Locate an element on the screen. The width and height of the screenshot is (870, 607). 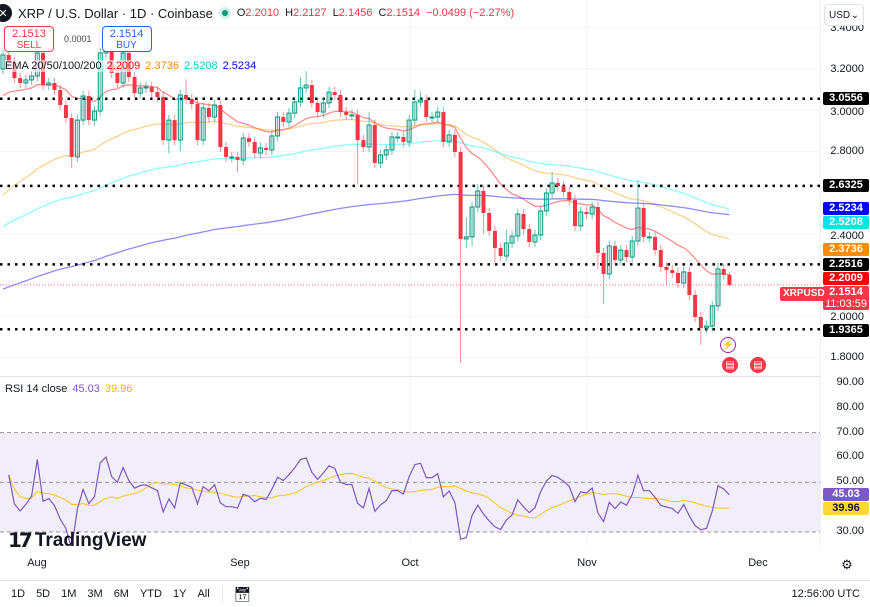
ema-label: EMA 20/50/100/200 is located at coordinates (53, 66).